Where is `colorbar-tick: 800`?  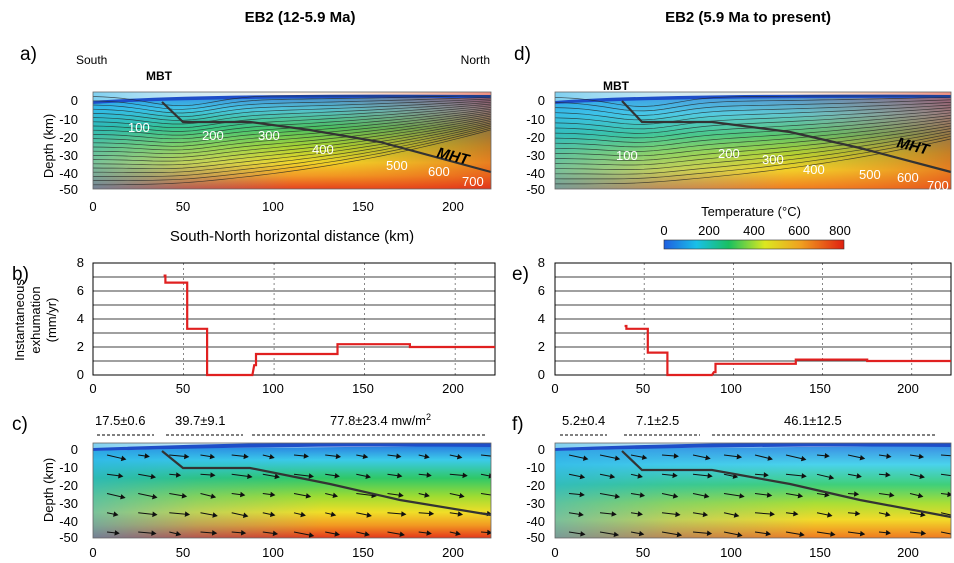
colorbar-tick: 800 is located at coordinates (840, 230).